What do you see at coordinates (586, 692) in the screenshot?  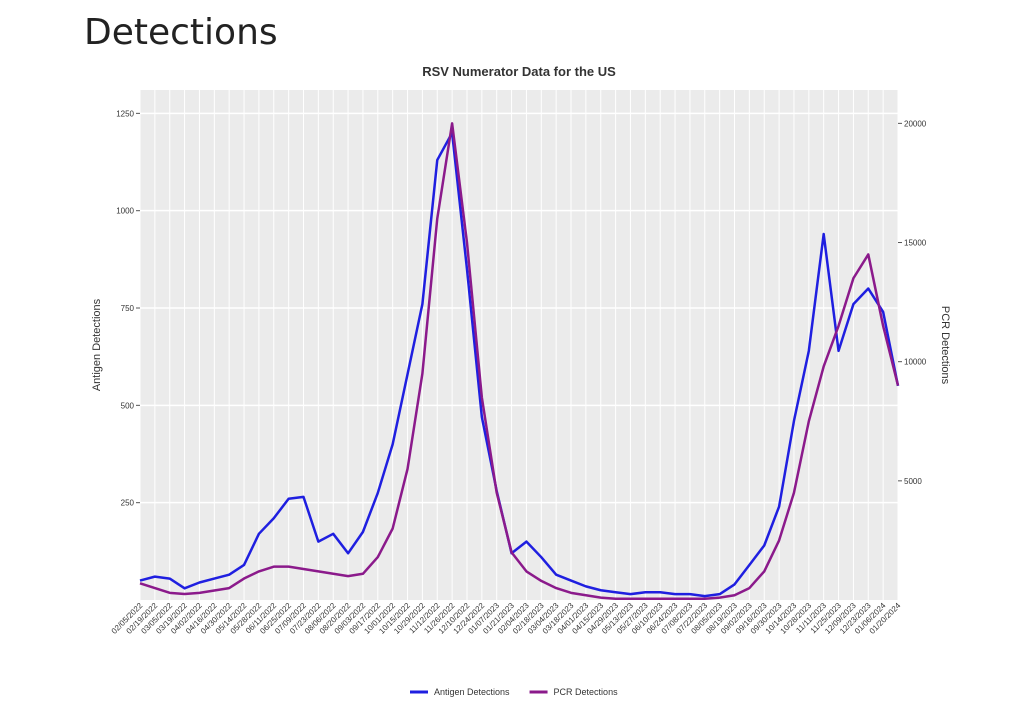 I see `legend-label: PCR Detections` at bounding box center [586, 692].